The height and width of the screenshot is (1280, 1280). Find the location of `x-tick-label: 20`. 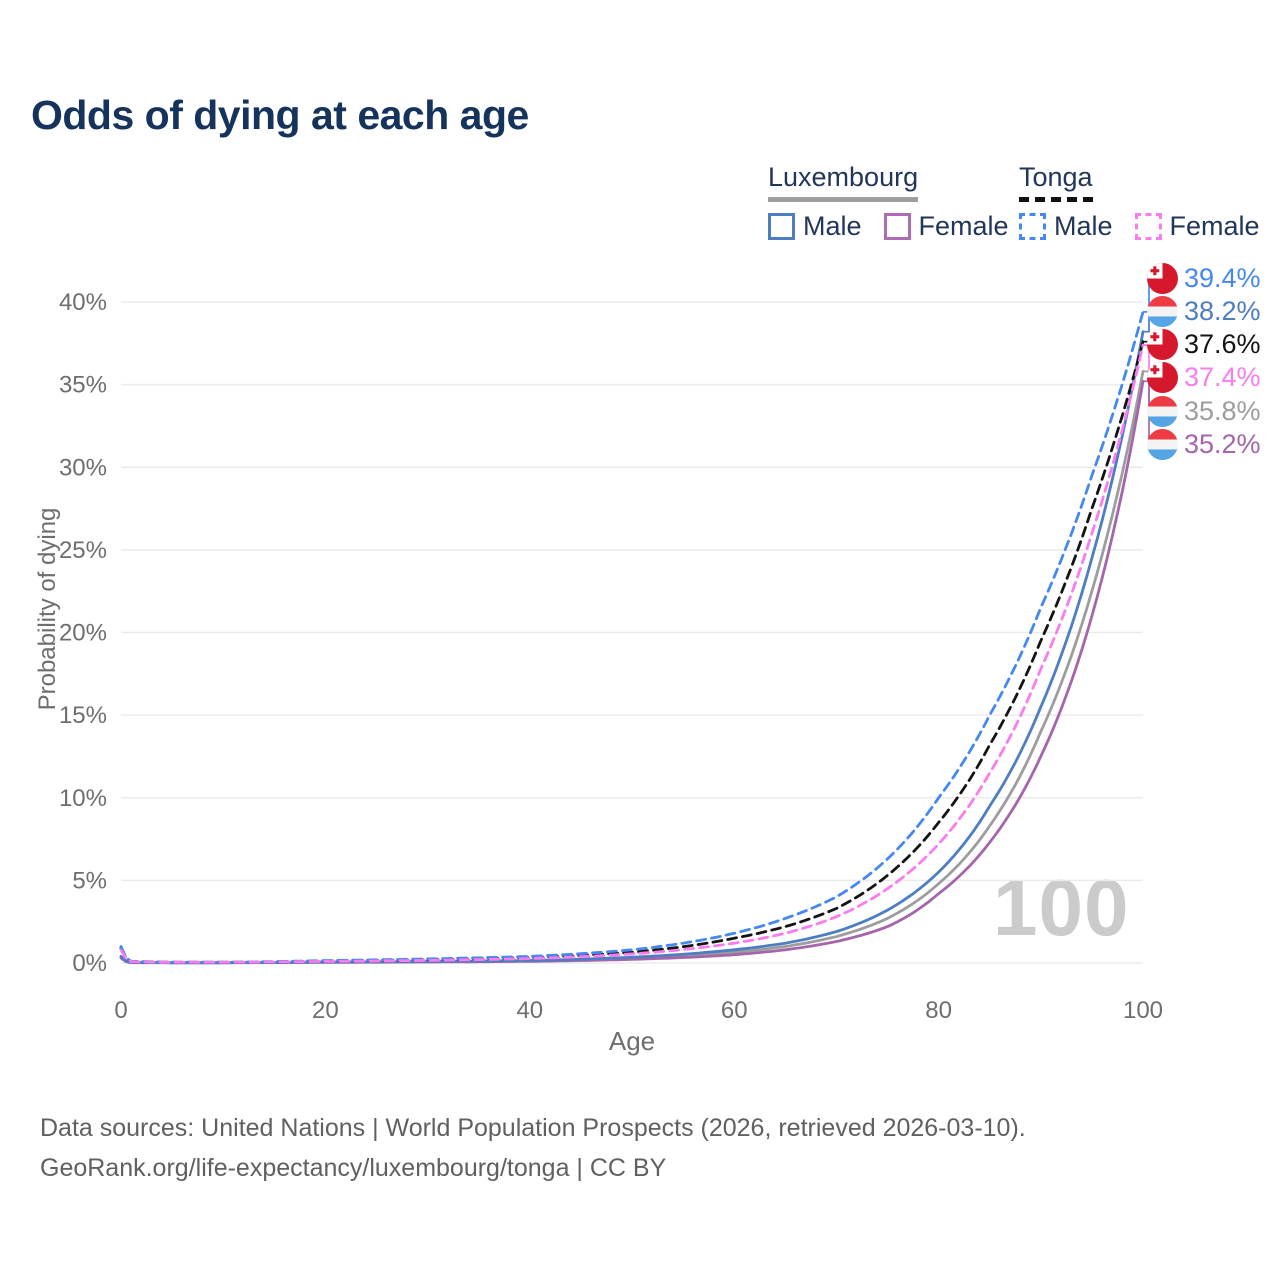

x-tick-label: 20 is located at coordinates (325, 1010).